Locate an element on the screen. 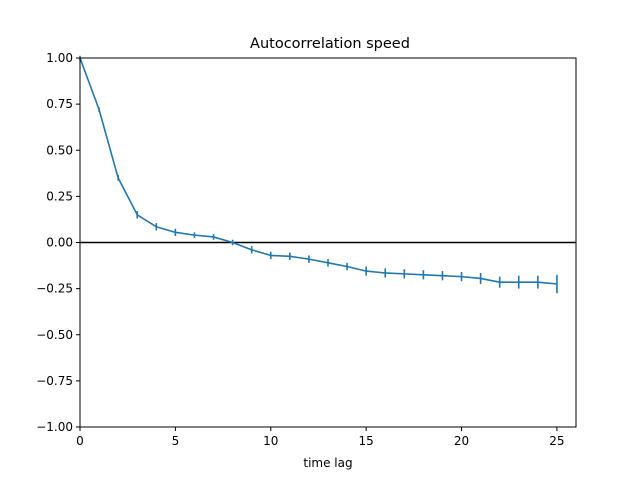  x-tick-label: 25 is located at coordinates (556, 441).